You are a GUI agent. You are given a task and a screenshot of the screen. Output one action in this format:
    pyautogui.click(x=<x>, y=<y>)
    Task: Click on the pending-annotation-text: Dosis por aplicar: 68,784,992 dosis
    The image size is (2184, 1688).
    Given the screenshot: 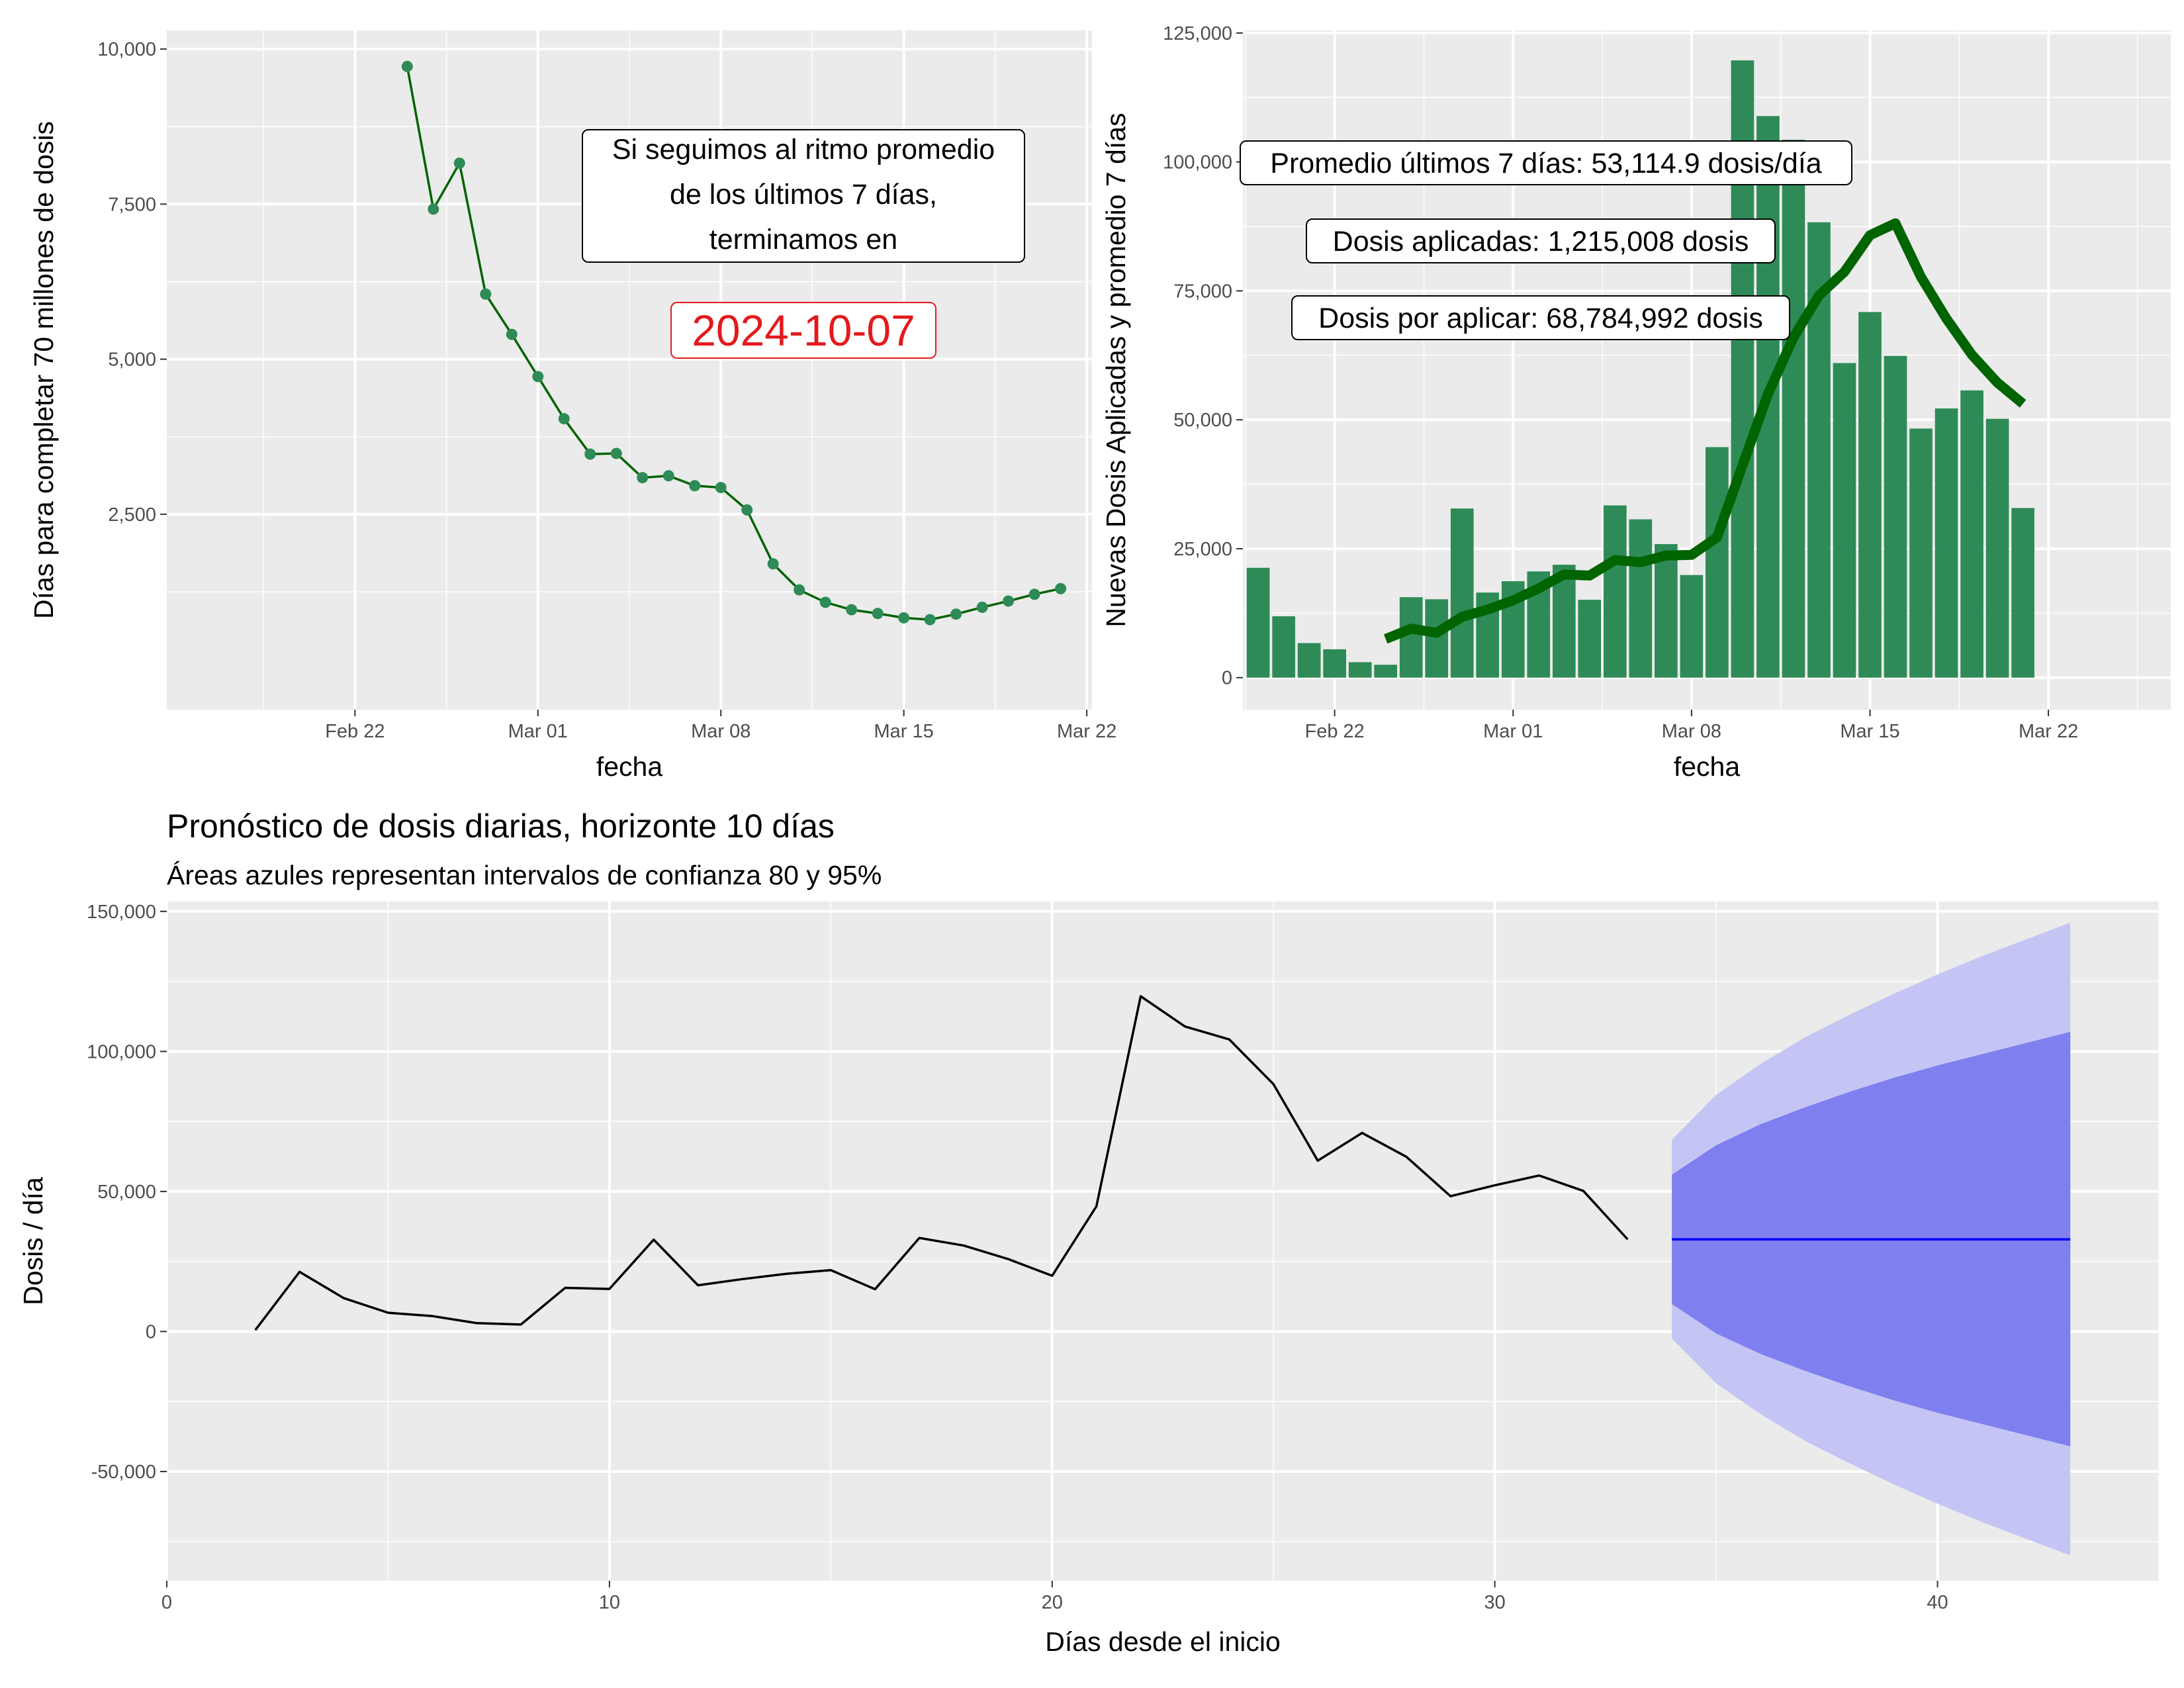 What is the action you would take?
    pyautogui.click(x=1541, y=318)
    